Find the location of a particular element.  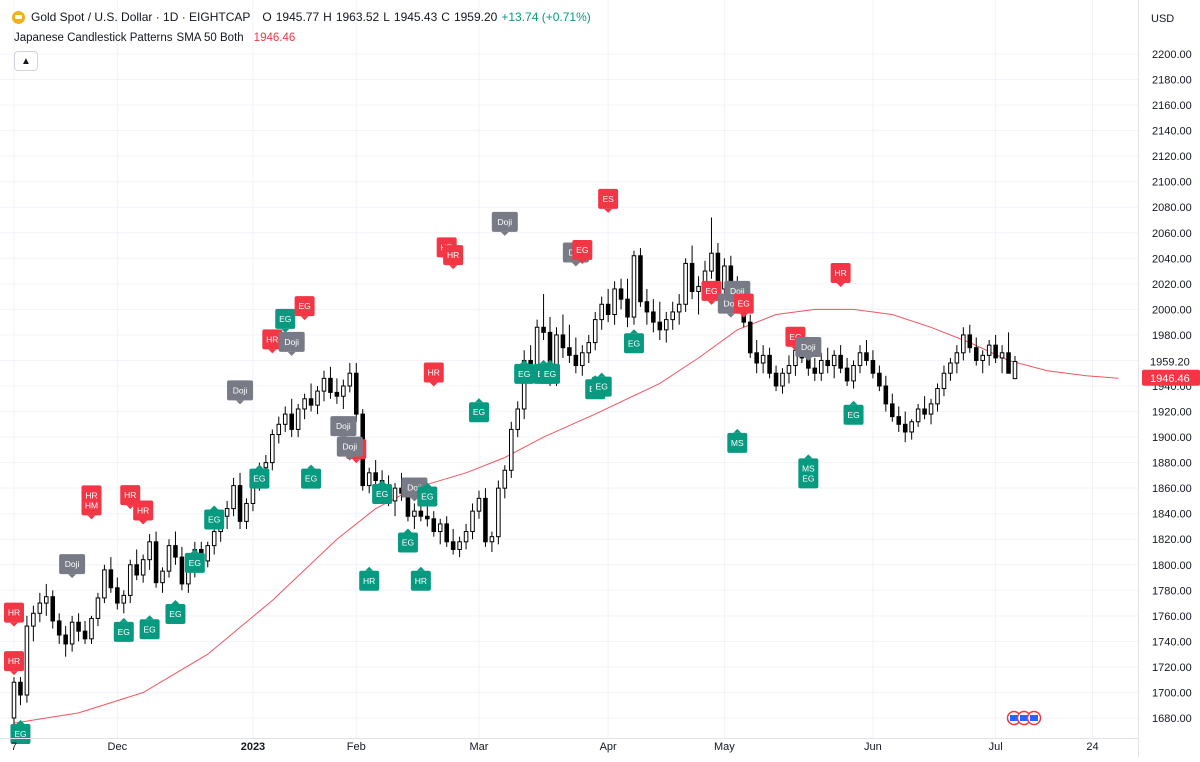

pattern-marker-hr: HR is located at coordinates (369, 579).